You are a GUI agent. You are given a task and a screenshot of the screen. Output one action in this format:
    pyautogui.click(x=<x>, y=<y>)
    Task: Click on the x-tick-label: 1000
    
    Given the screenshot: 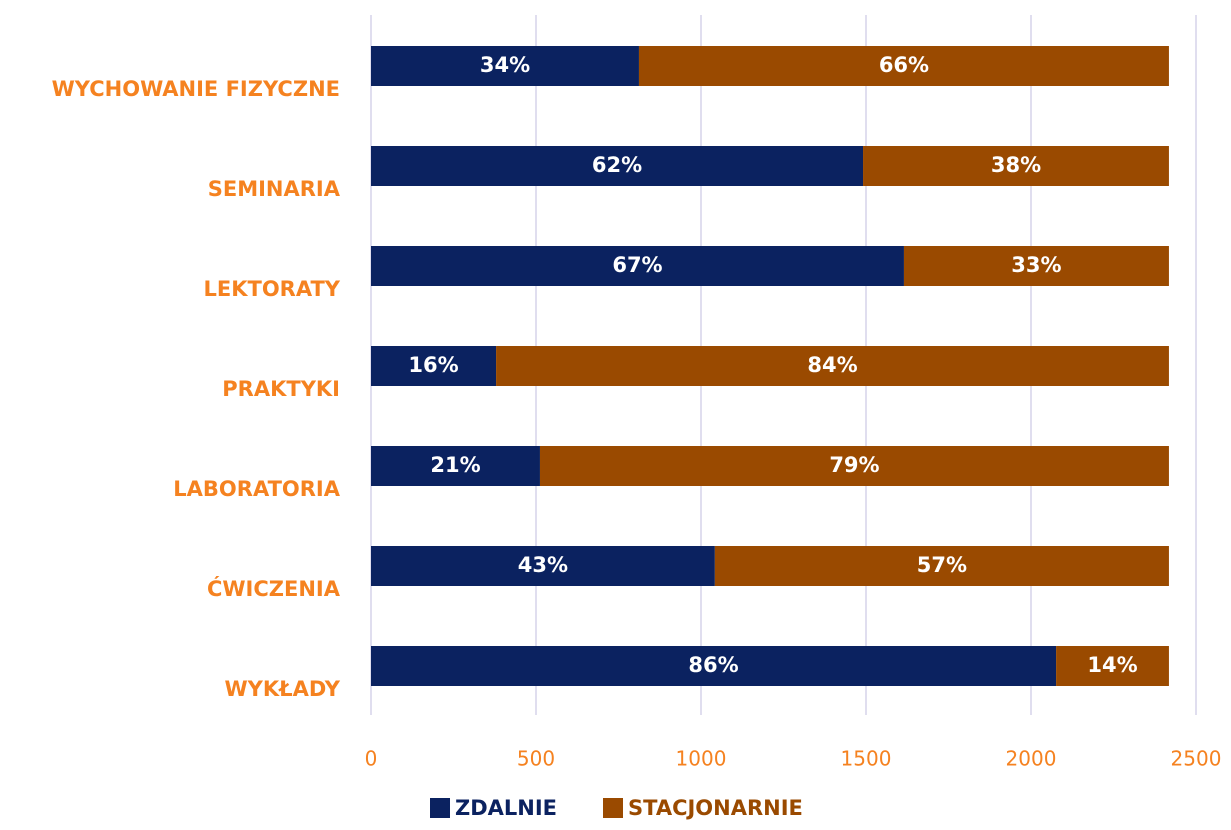 What is the action you would take?
    pyautogui.click(x=701, y=759)
    